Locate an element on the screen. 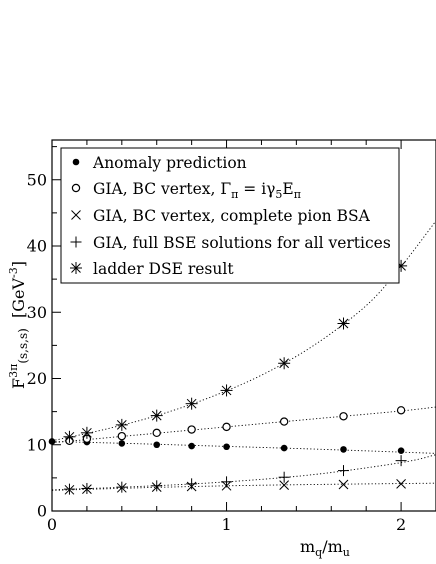 The image size is (436, 564). legend-entry-4: GIA, full BSE solutions for all vertices is located at coordinates (242, 243).